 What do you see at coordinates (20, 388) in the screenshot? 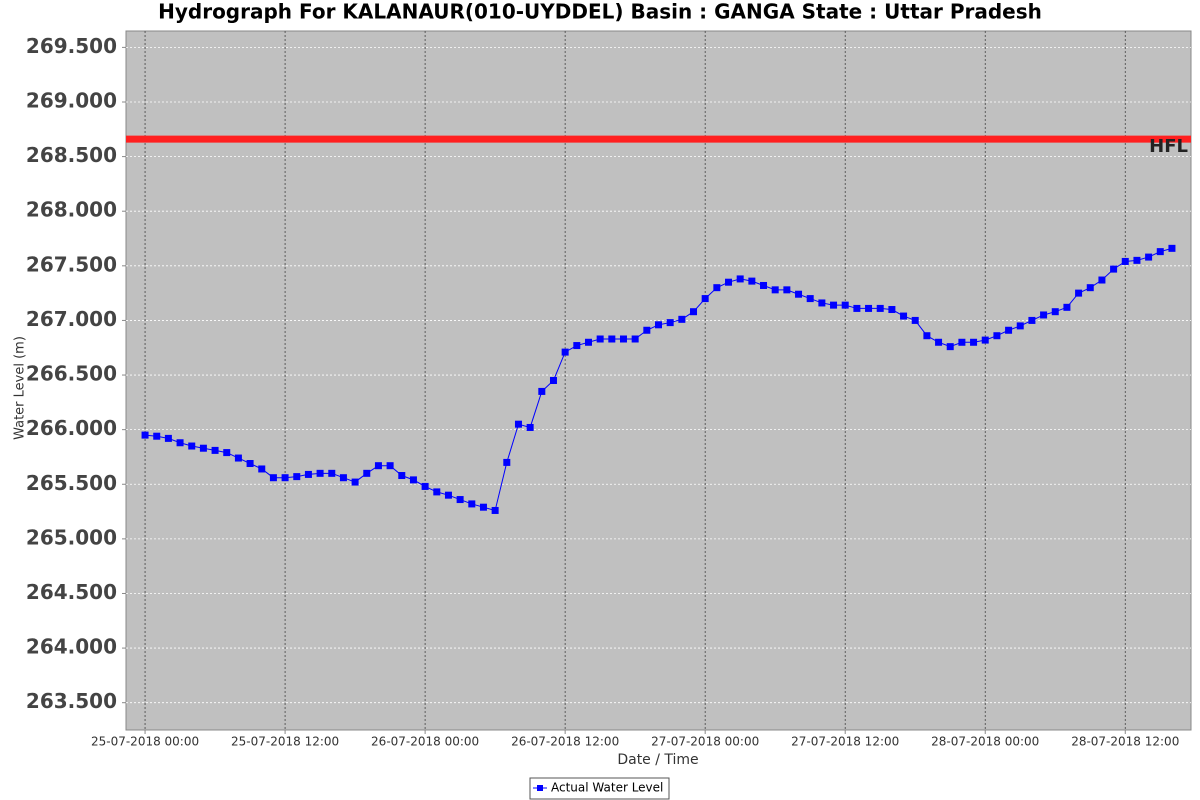
I see `y-axis-title: Water Level (m)` at bounding box center [20, 388].